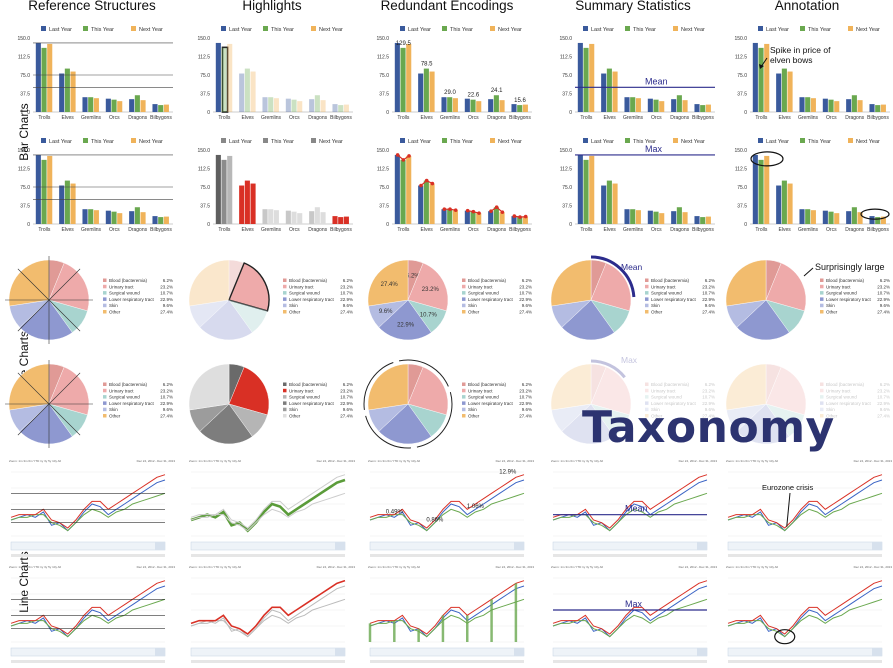 Image resolution: width=893 pixels, height=668 pixels. I want to click on zoom-bar: Zoom: 1m 3m 6m YTD 1y 3y 5y 10y All, so click(394, 461).